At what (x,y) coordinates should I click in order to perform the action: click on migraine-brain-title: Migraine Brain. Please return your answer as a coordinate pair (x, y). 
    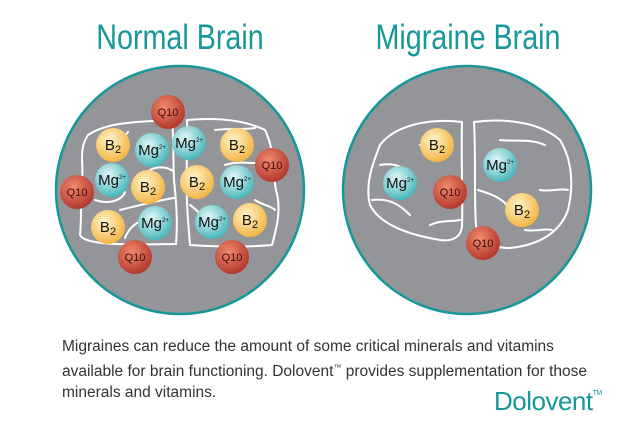
    Looking at the image, I should click on (468, 37).